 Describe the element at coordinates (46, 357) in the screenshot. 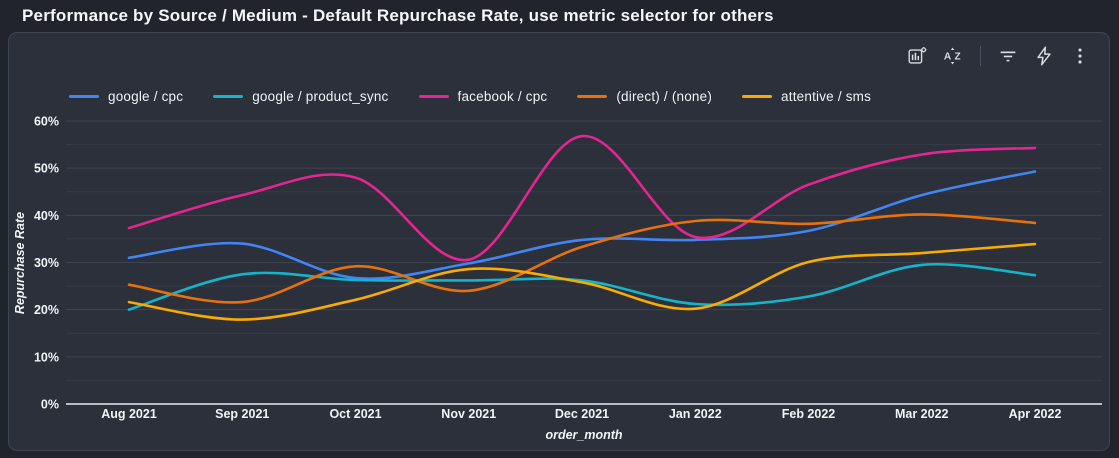

I see `y-tick-label: 10%` at that location.